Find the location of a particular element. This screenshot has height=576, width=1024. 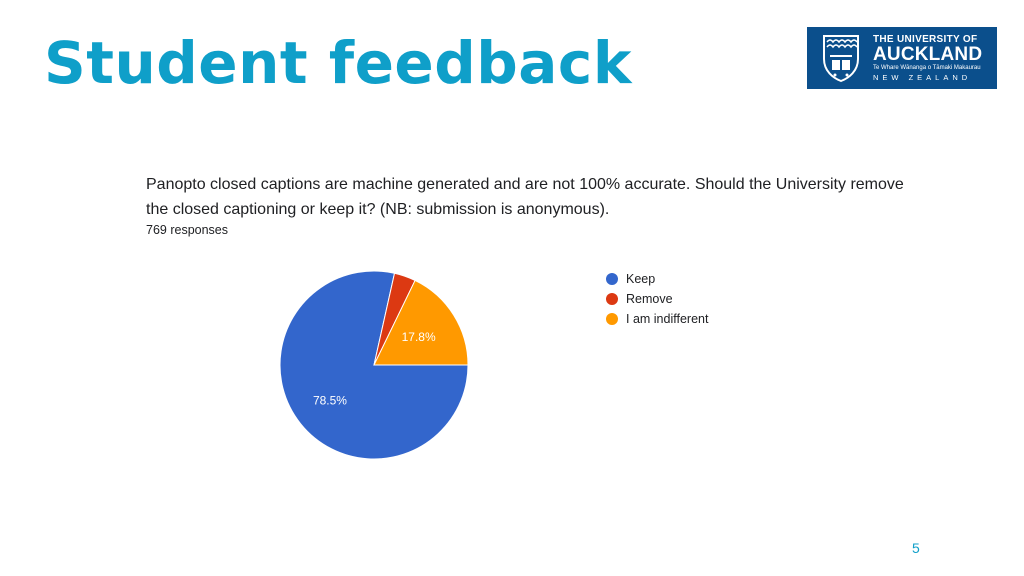

response-count: 769 responses is located at coordinates (187, 230).